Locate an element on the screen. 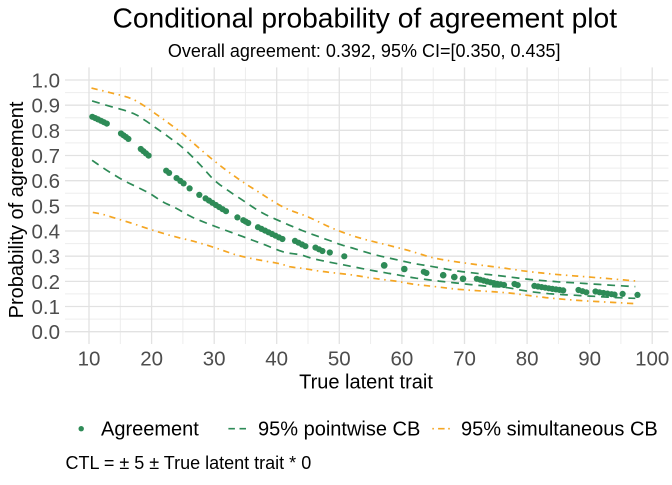 The width and height of the screenshot is (672, 485). svg-text: 20 is located at coordinates (151, 359).